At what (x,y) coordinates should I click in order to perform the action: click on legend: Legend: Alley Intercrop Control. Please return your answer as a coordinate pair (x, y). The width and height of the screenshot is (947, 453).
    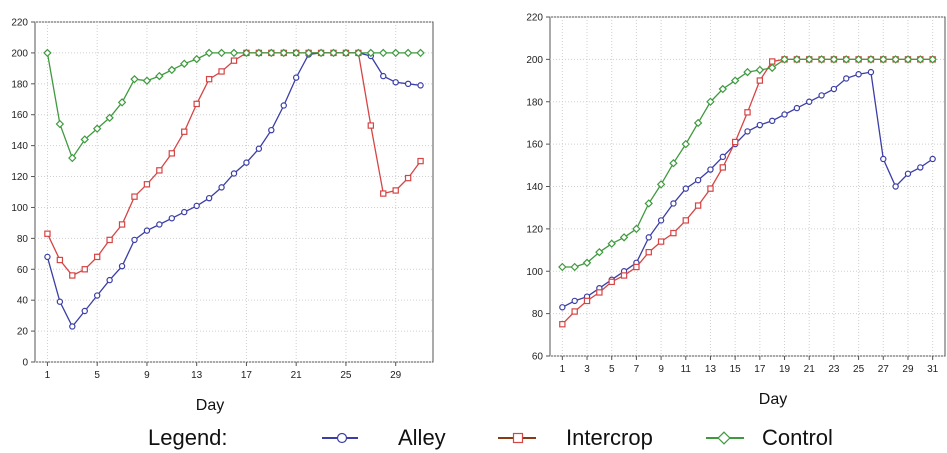
    Looking at the image, I should click on (490, 437).